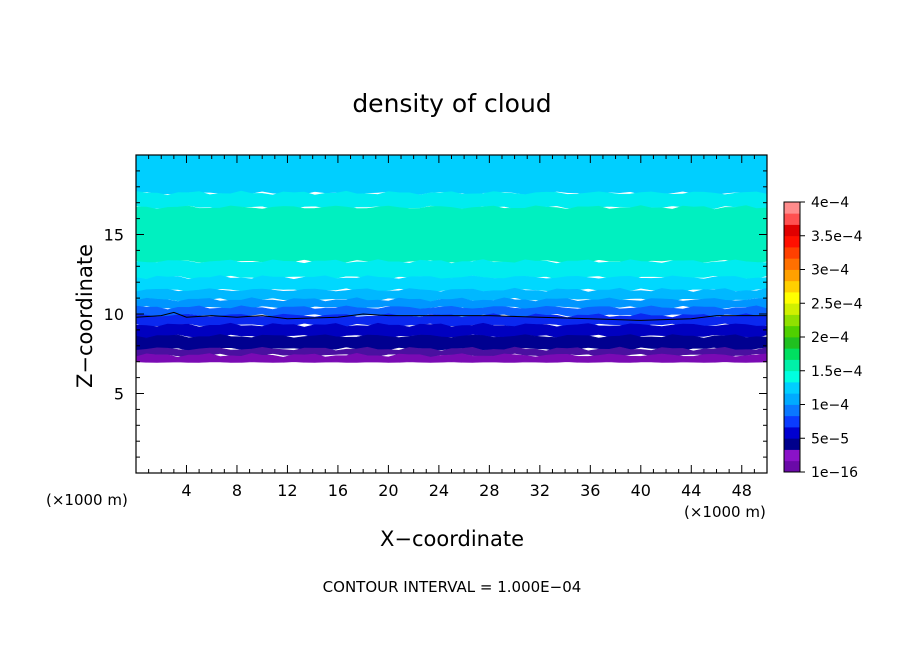 This screenshot has width=904, height=654. I want to click on colorbar-label: 2.5e−4, so click(837, 304).